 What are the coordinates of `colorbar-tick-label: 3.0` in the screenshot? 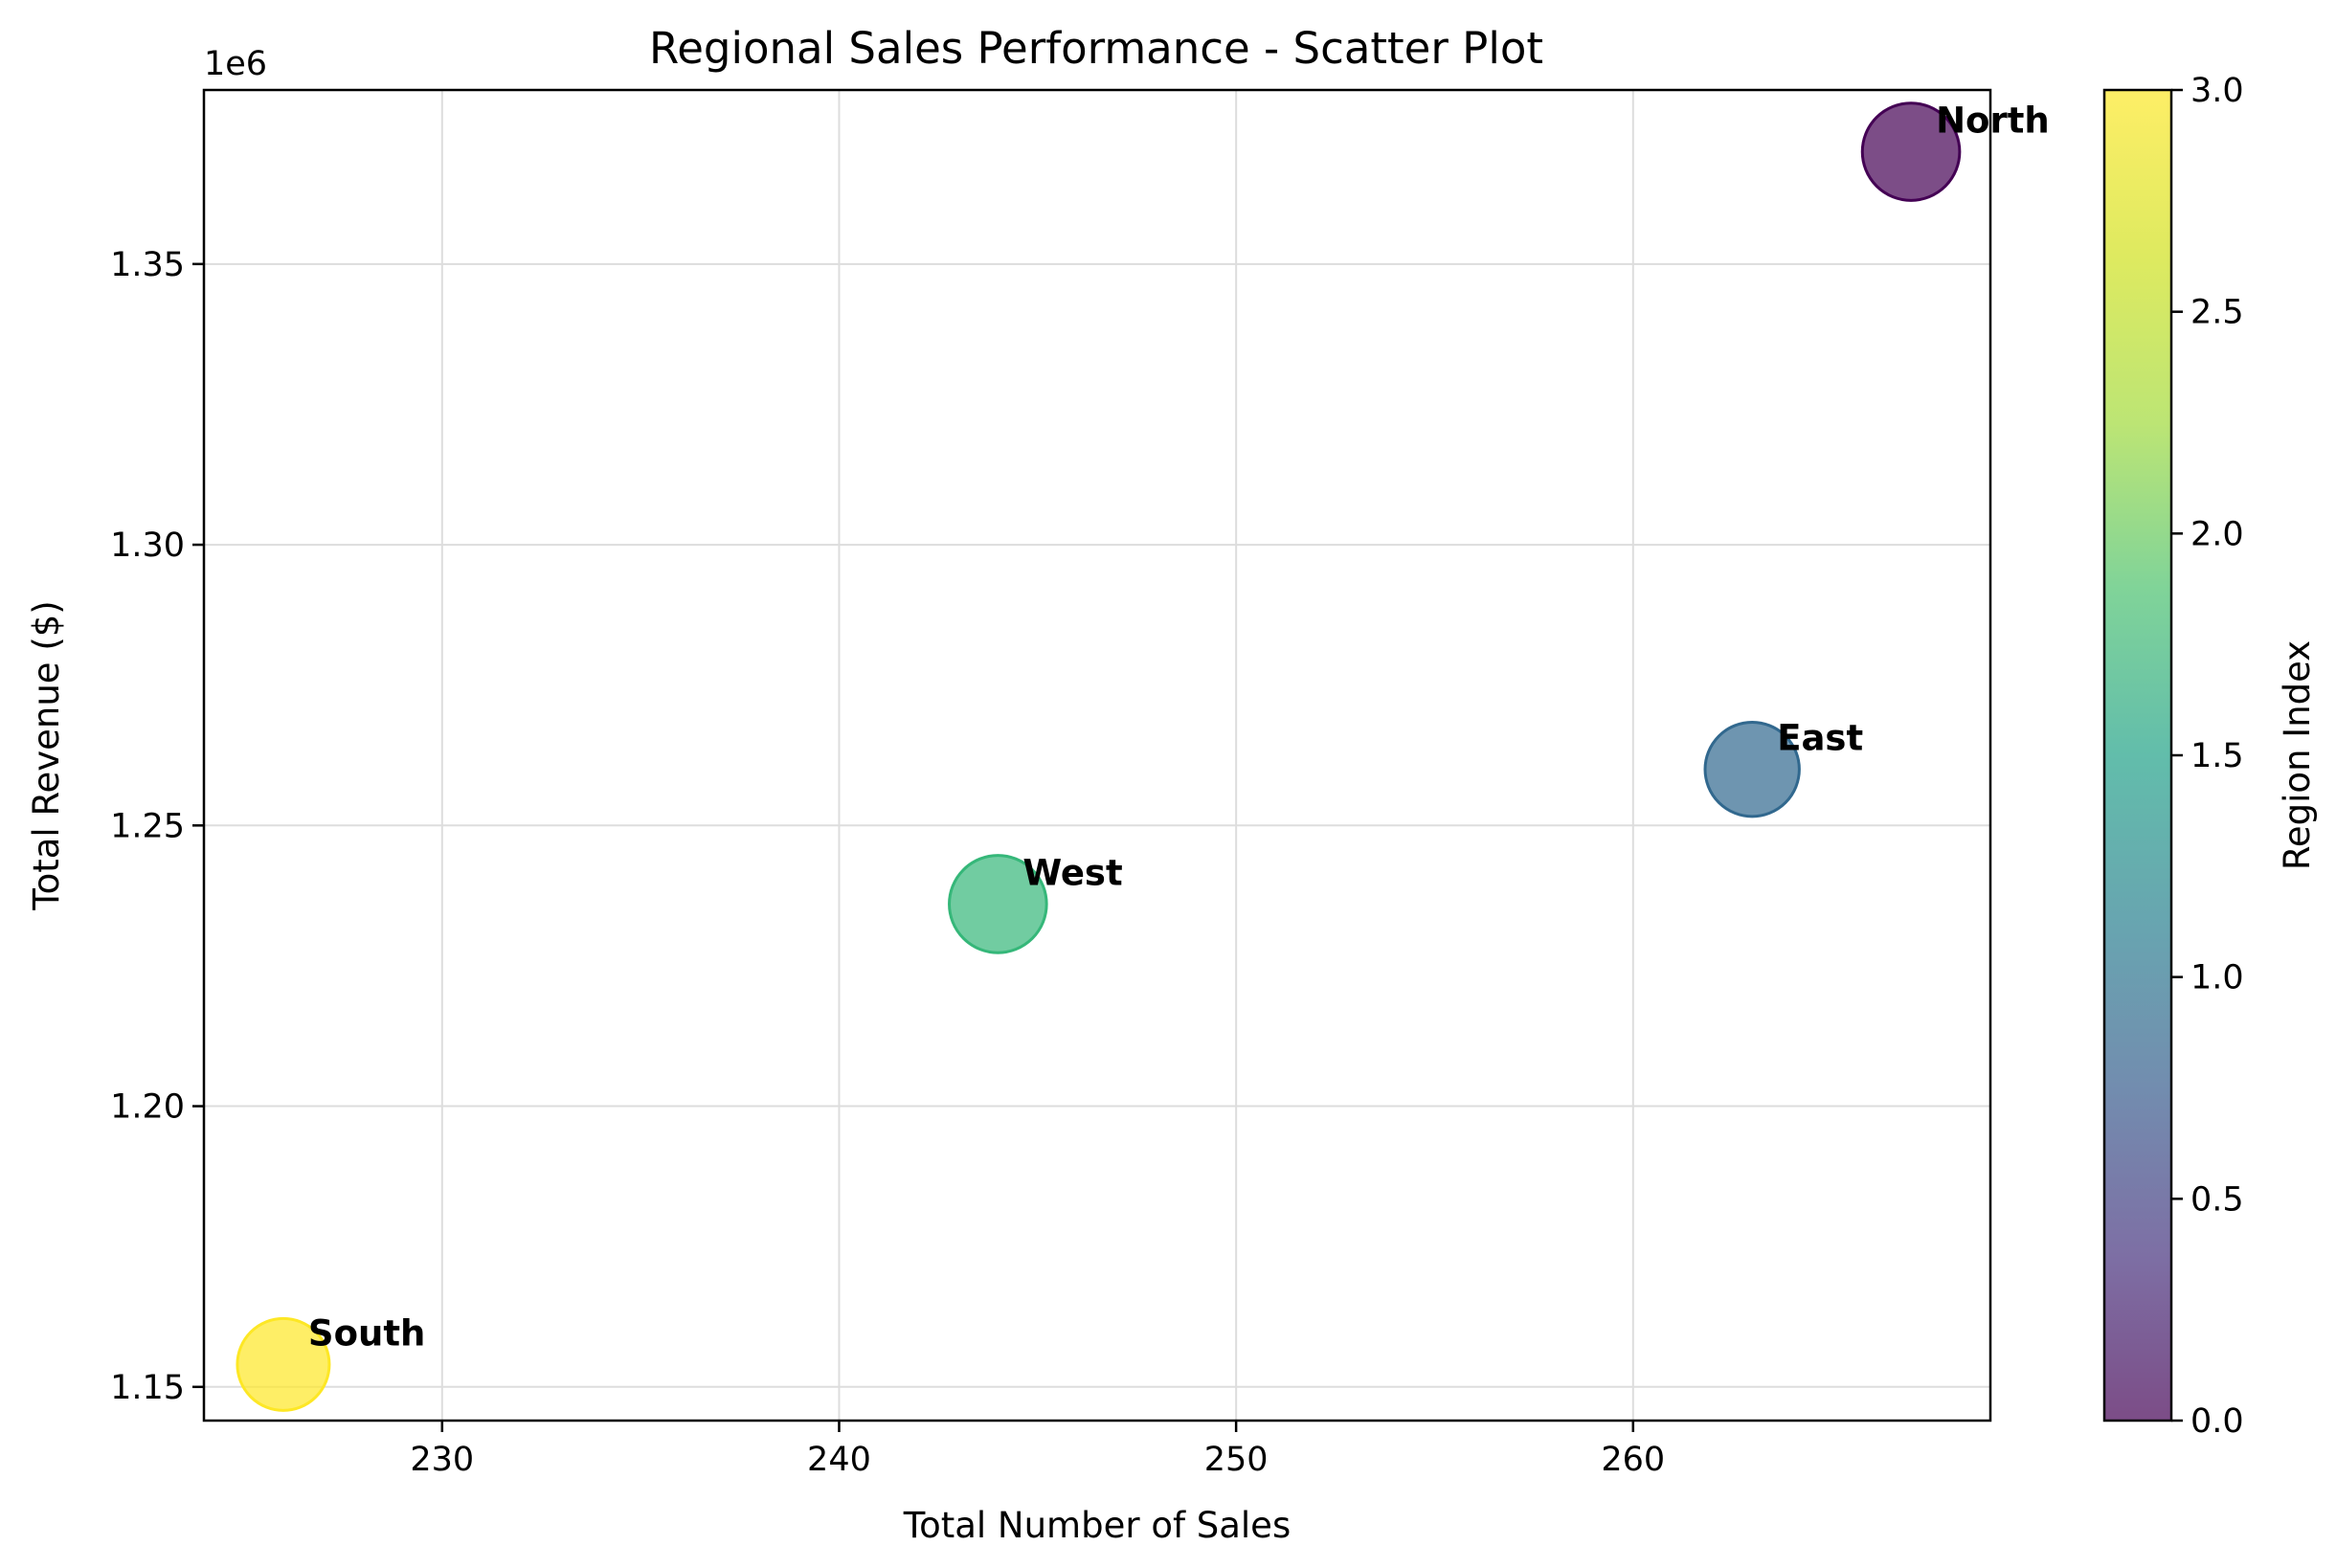 It's located at (2217, 91).